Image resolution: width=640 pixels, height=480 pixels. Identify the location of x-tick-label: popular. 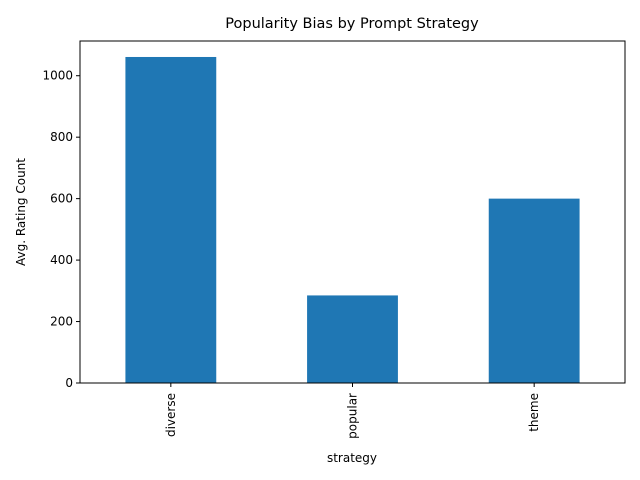
(353, 416).